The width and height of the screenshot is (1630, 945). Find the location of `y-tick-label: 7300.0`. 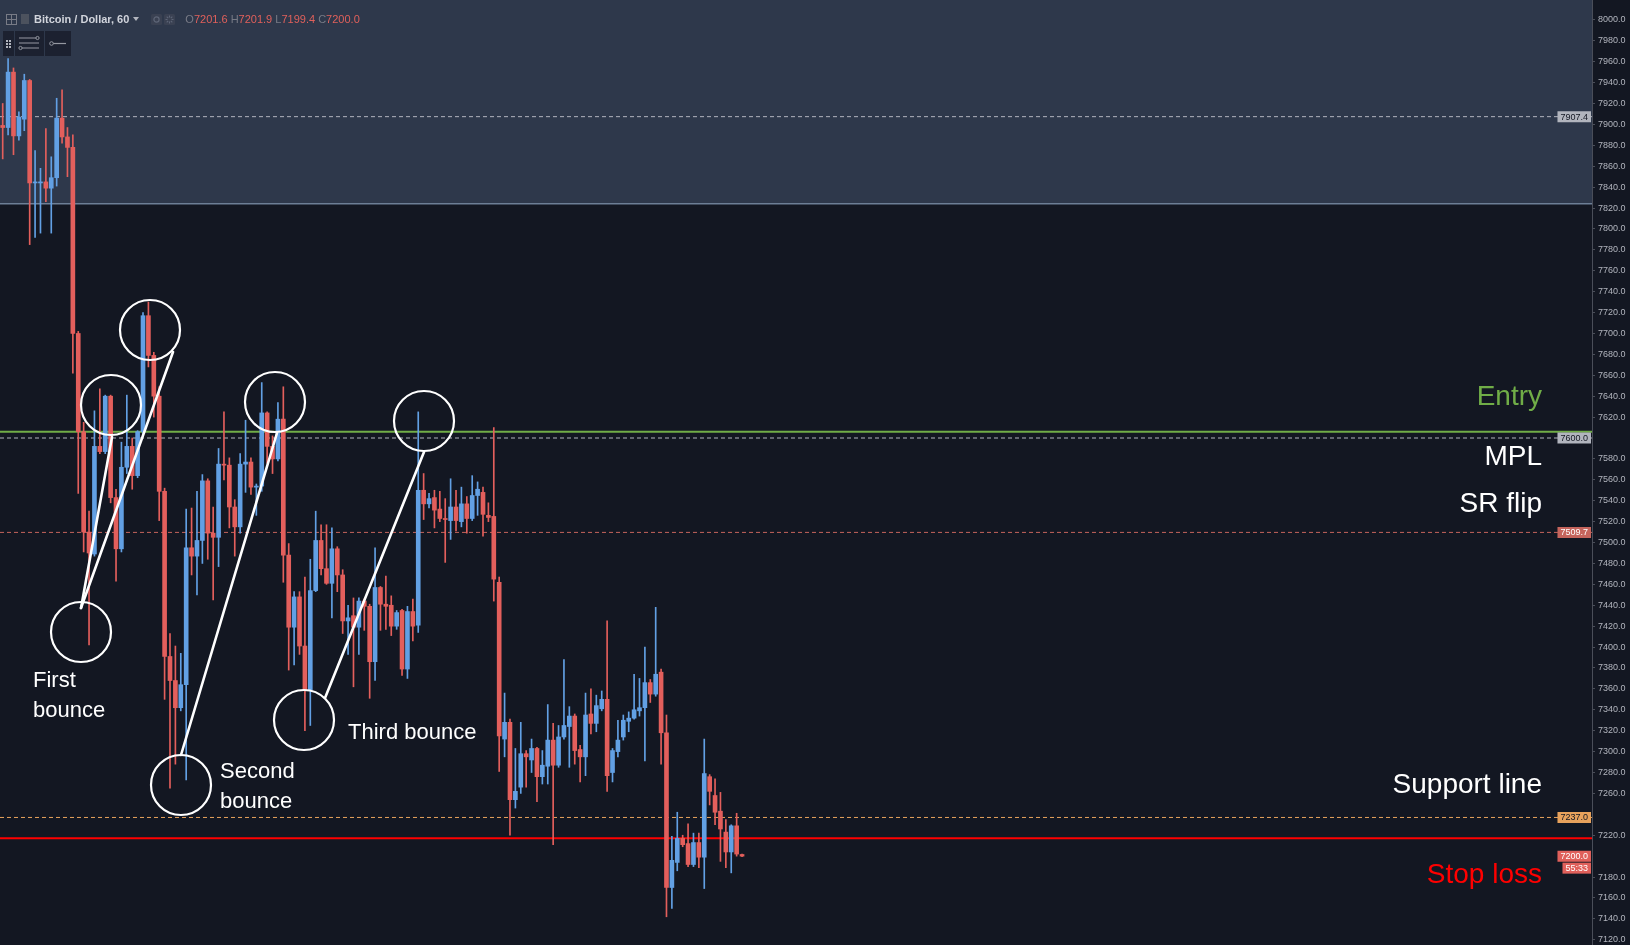

y-tick-label: 7300.0 is located at coordinates (1612, 751).